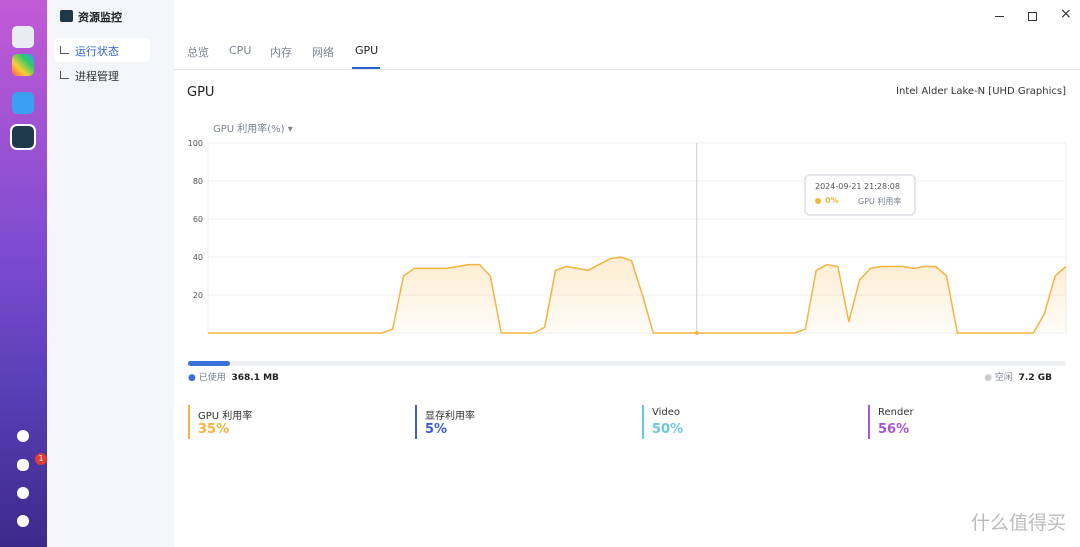 This screenshot has width=1080, height=547. I want to click on stat-name: Video, so click(666, 412).